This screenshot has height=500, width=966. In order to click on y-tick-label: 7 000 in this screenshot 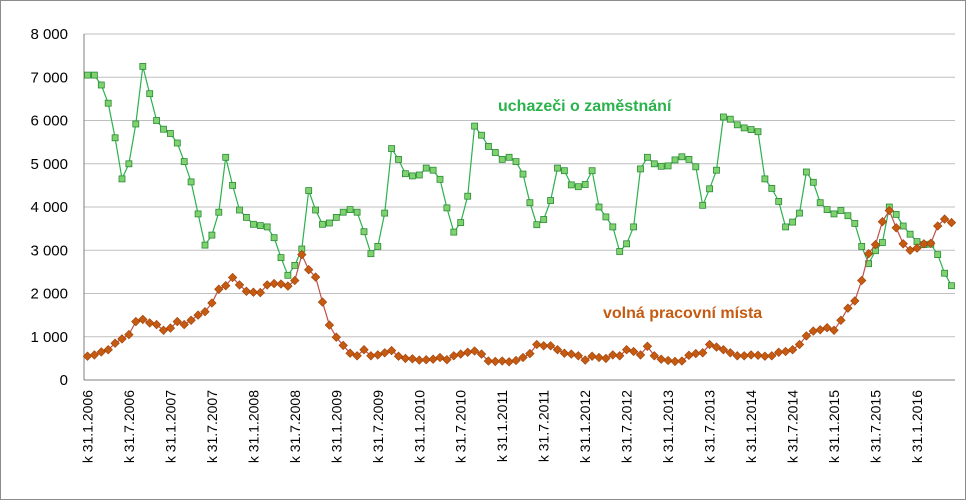, I will do `click(49, 77)`.